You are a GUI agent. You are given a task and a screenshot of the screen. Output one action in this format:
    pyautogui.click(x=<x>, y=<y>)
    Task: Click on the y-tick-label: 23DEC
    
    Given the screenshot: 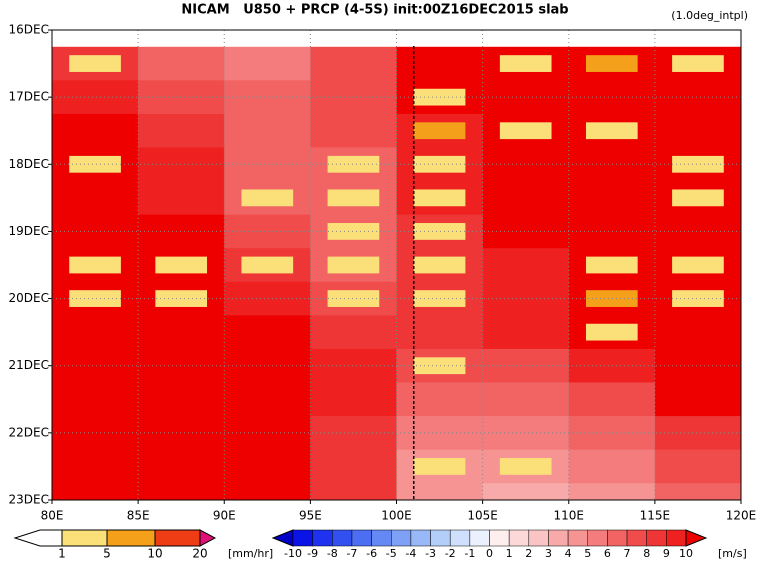 What is the action you would take?
    pyautogui.click(x=29, y=500)
    